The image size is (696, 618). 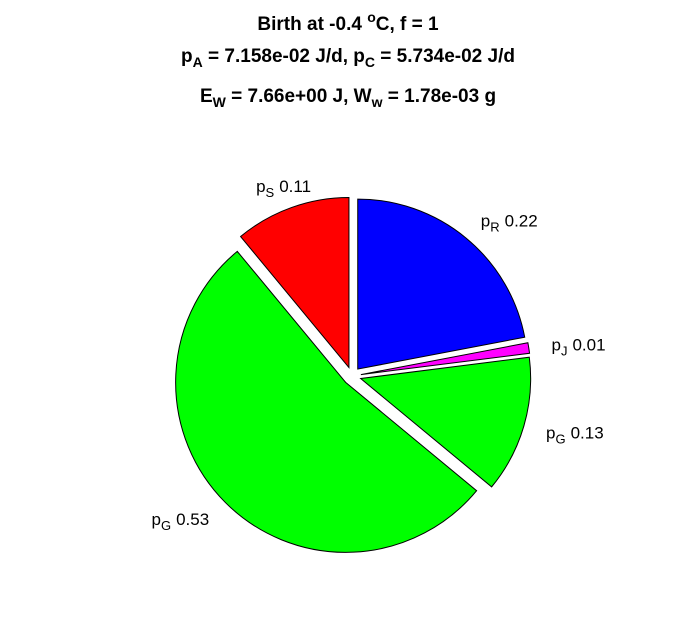 What do you see at coordinates (407, 24) in the screenshot?
I see `text-run: C, f = 1` at bounding box center [407, 24].